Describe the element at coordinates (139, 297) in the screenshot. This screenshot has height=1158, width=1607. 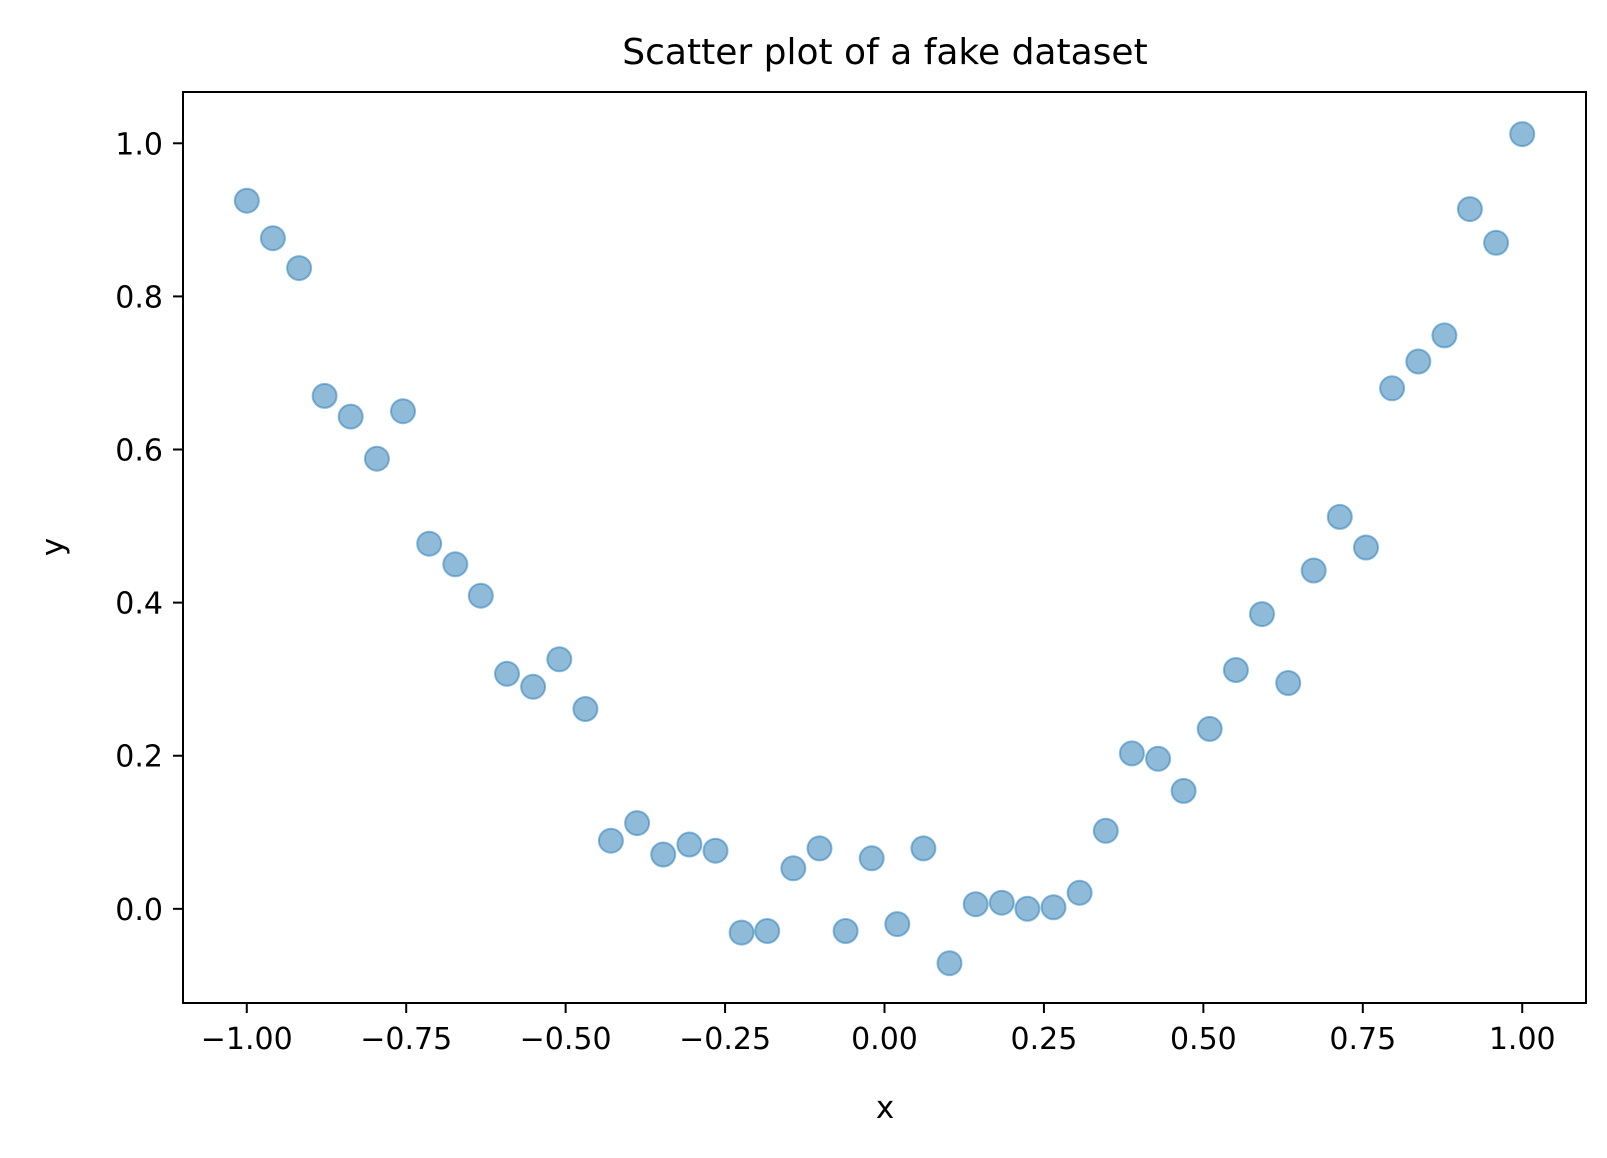
I see `y-tick-label: 0.8` at that location.